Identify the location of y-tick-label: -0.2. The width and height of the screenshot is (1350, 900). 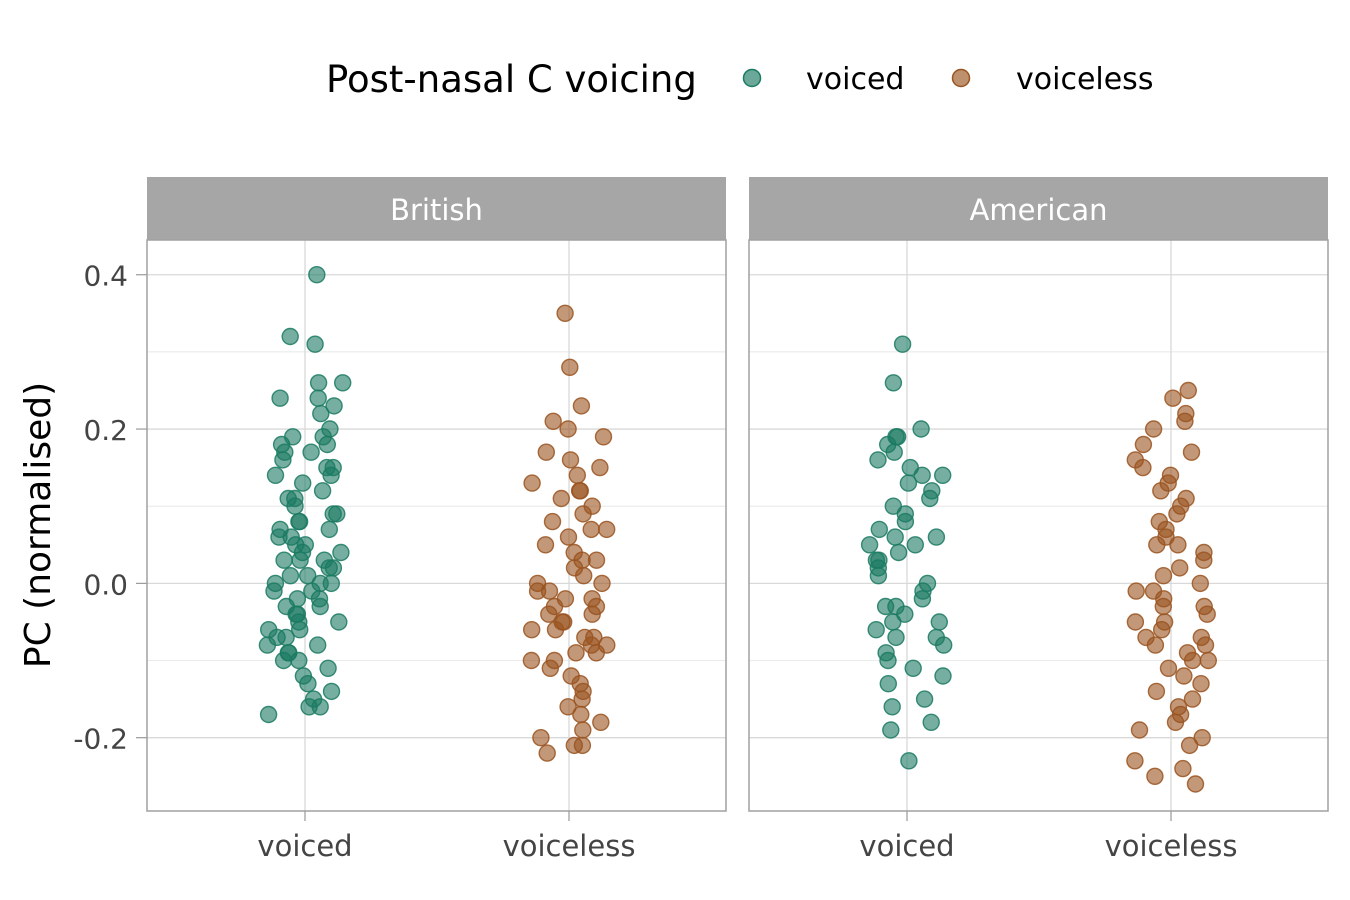
(100, 739).